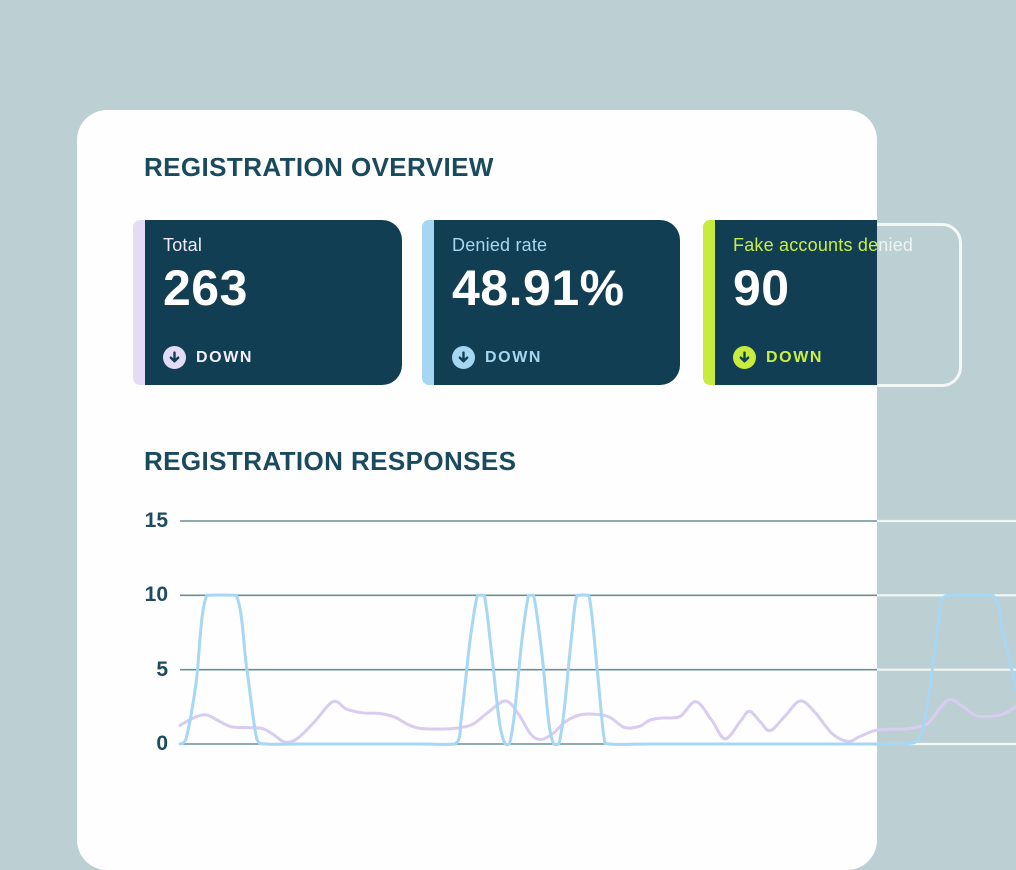  I want to click on card-body: Denied rate 48.91% DOWN, so click(557, 302).